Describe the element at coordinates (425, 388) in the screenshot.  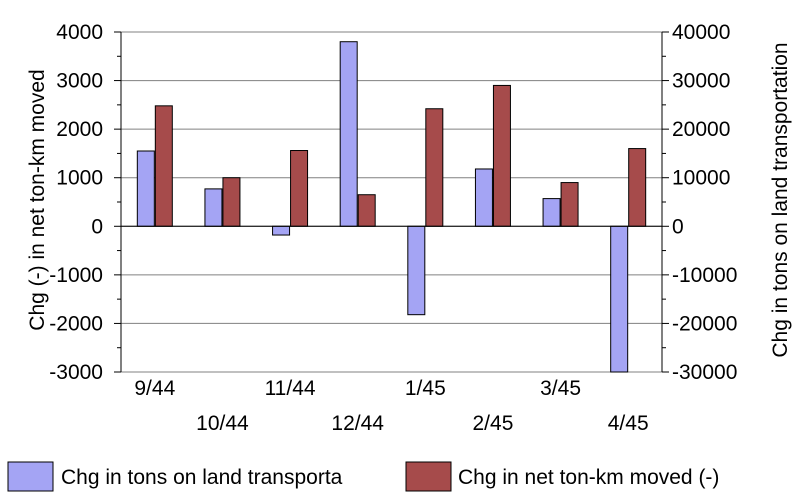
I see `x-tick-label: 1/45` at that location.